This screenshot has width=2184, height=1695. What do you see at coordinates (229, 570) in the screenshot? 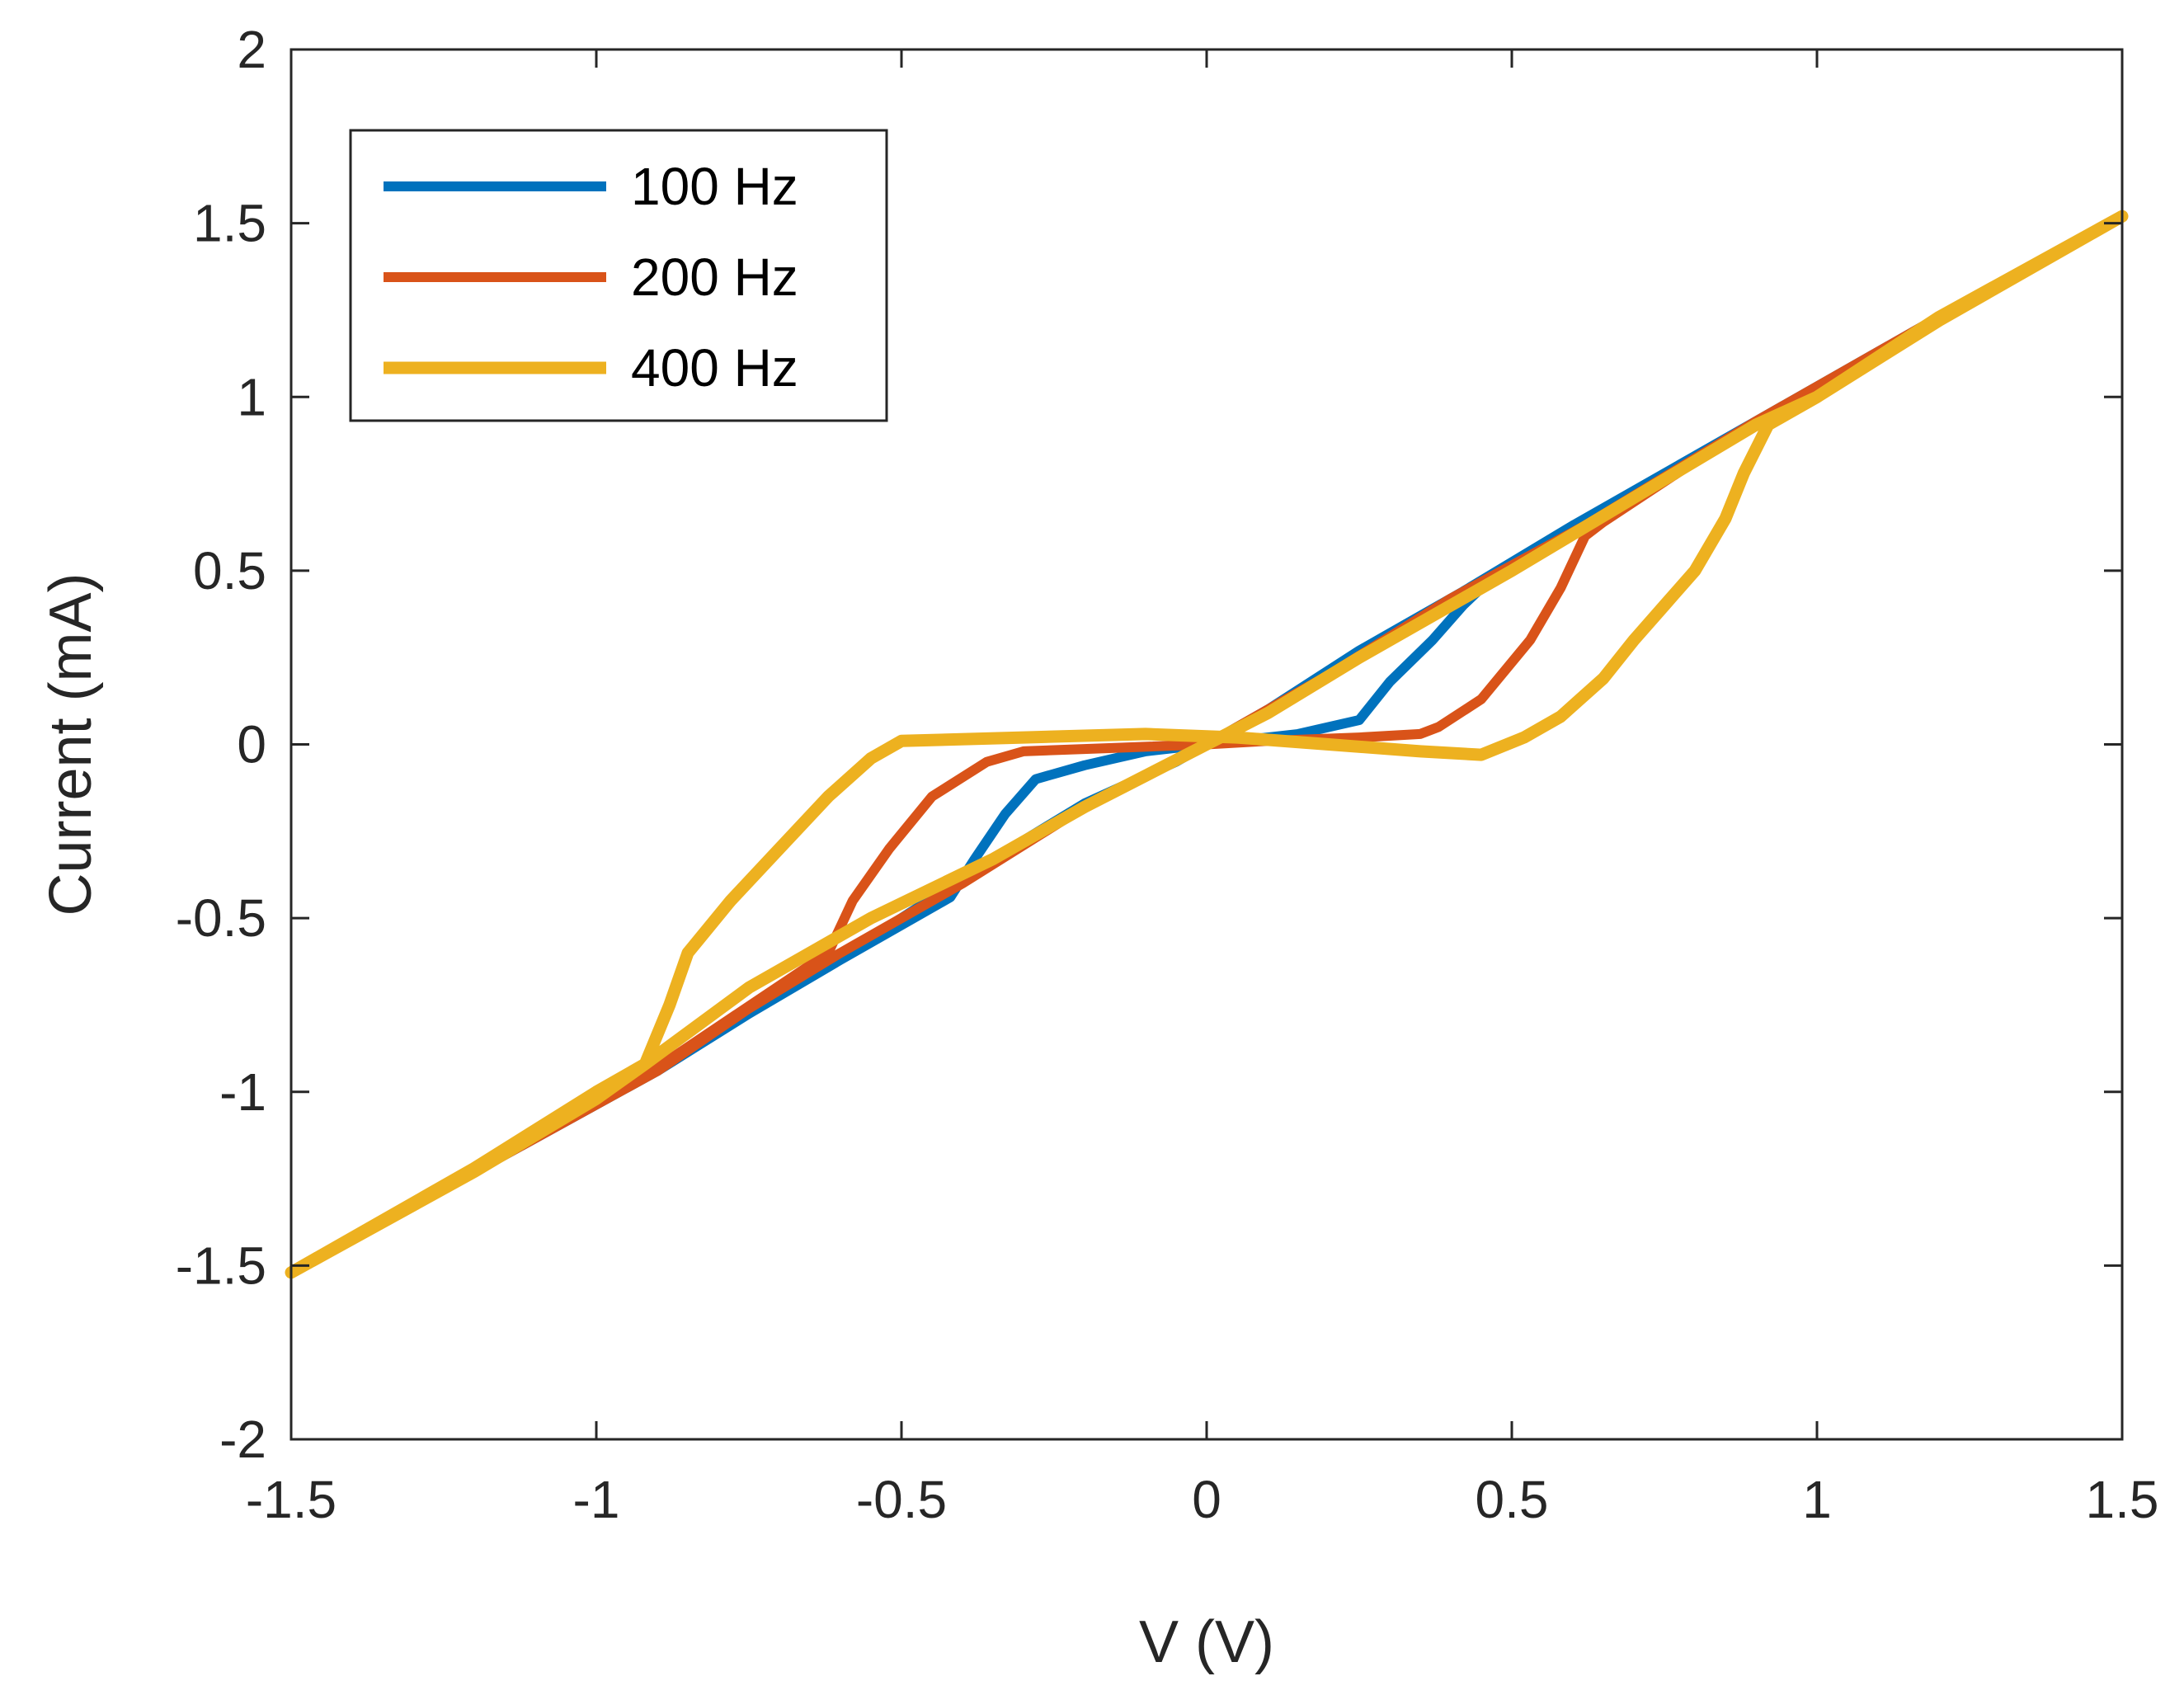
I see `y-tick-label: 0.5` at bounding box center [229, 570].